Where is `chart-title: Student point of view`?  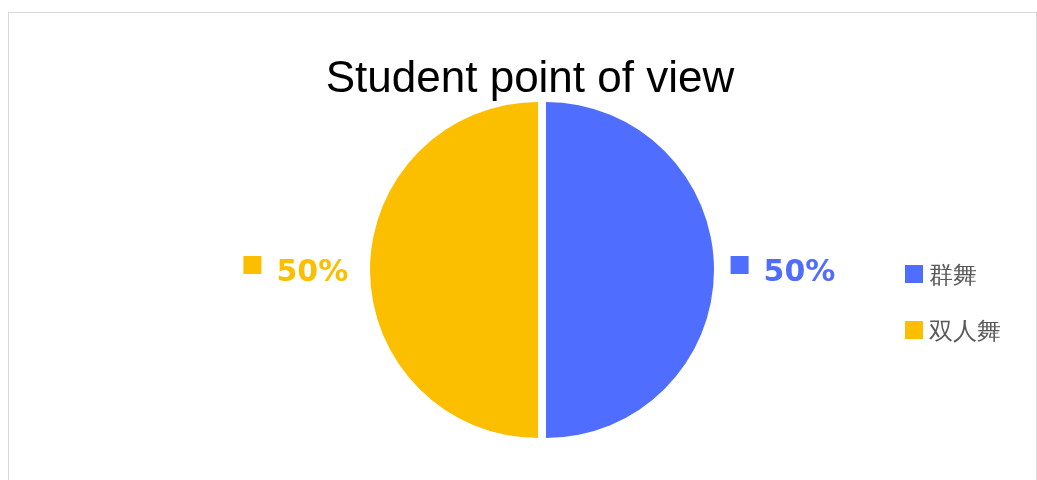
chart-title: Student point of view is located at coordinates (530, 76).